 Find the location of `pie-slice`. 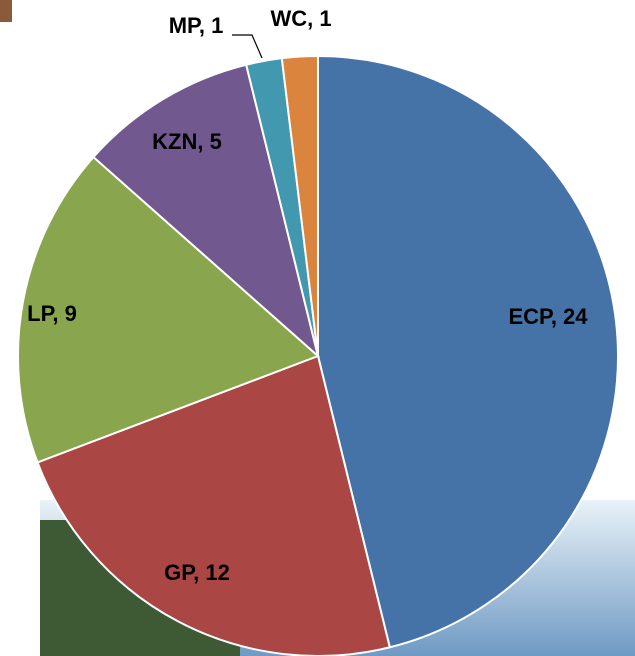

pie-slice is located at coordinates (299, 205).